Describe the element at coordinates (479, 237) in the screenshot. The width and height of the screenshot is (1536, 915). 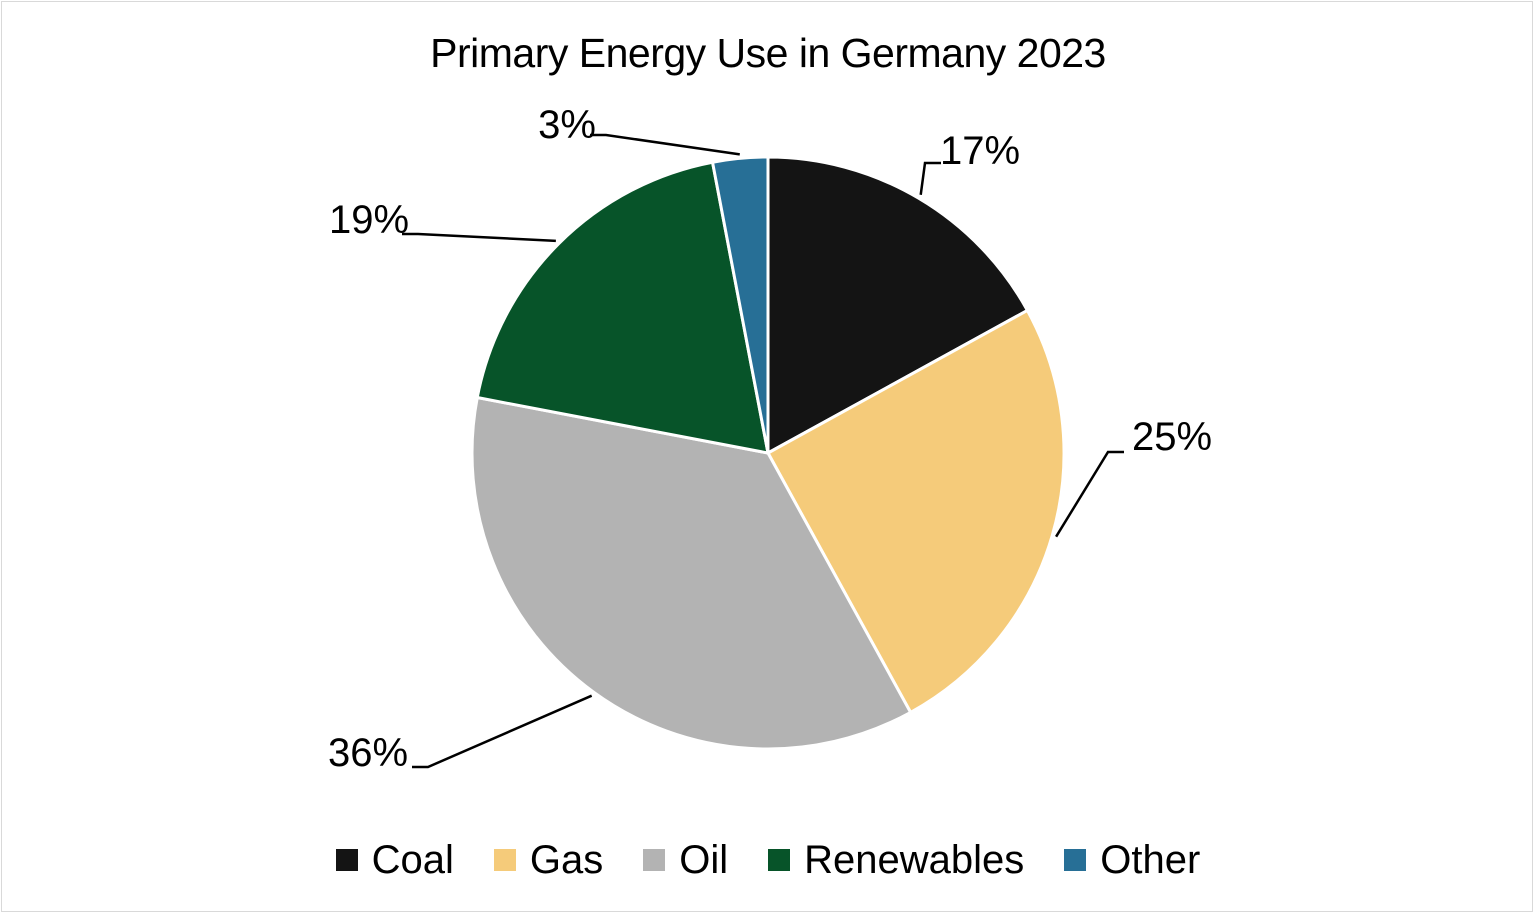
I see `leader-line-renewables` at that location.